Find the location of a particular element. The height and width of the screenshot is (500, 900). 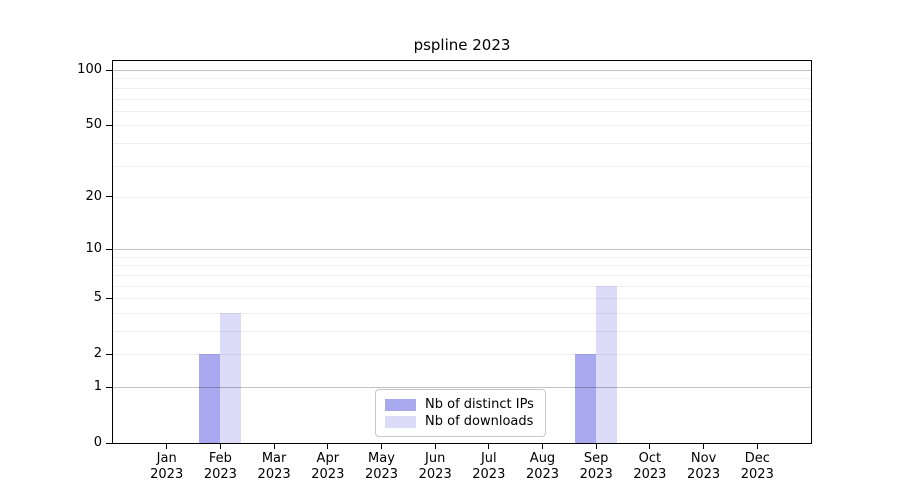

legend-item-downloads: Nb of downloads is located at coordinates (459, 421).